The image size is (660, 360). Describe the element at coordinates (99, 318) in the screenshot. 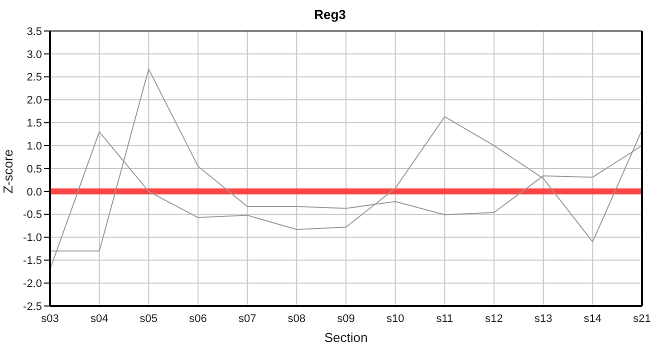

I see `x-tick-label: s04` at that location.